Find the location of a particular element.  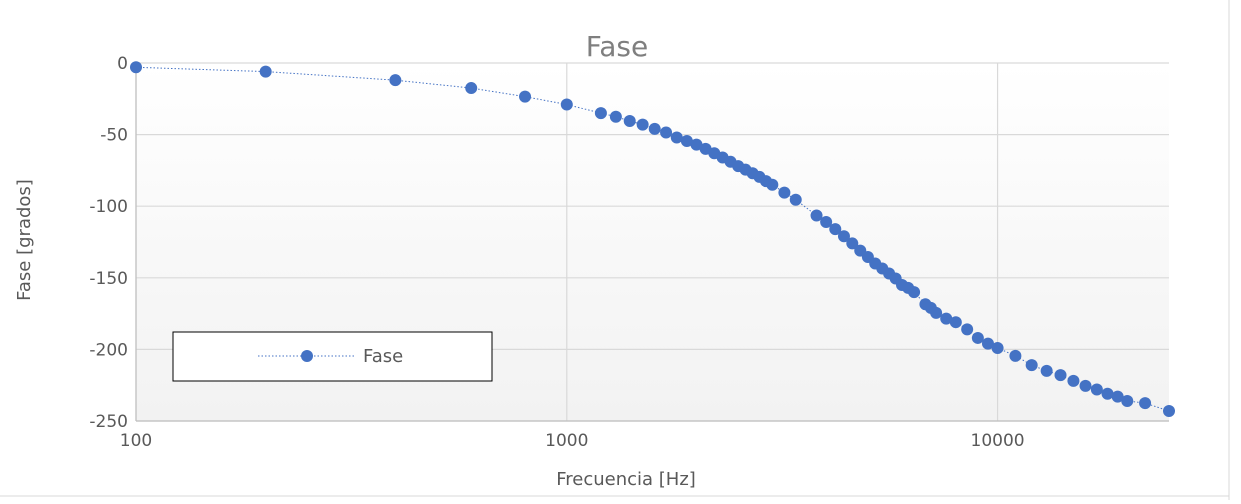

y-tick-label: -200 is located at coordinates (108, 350).